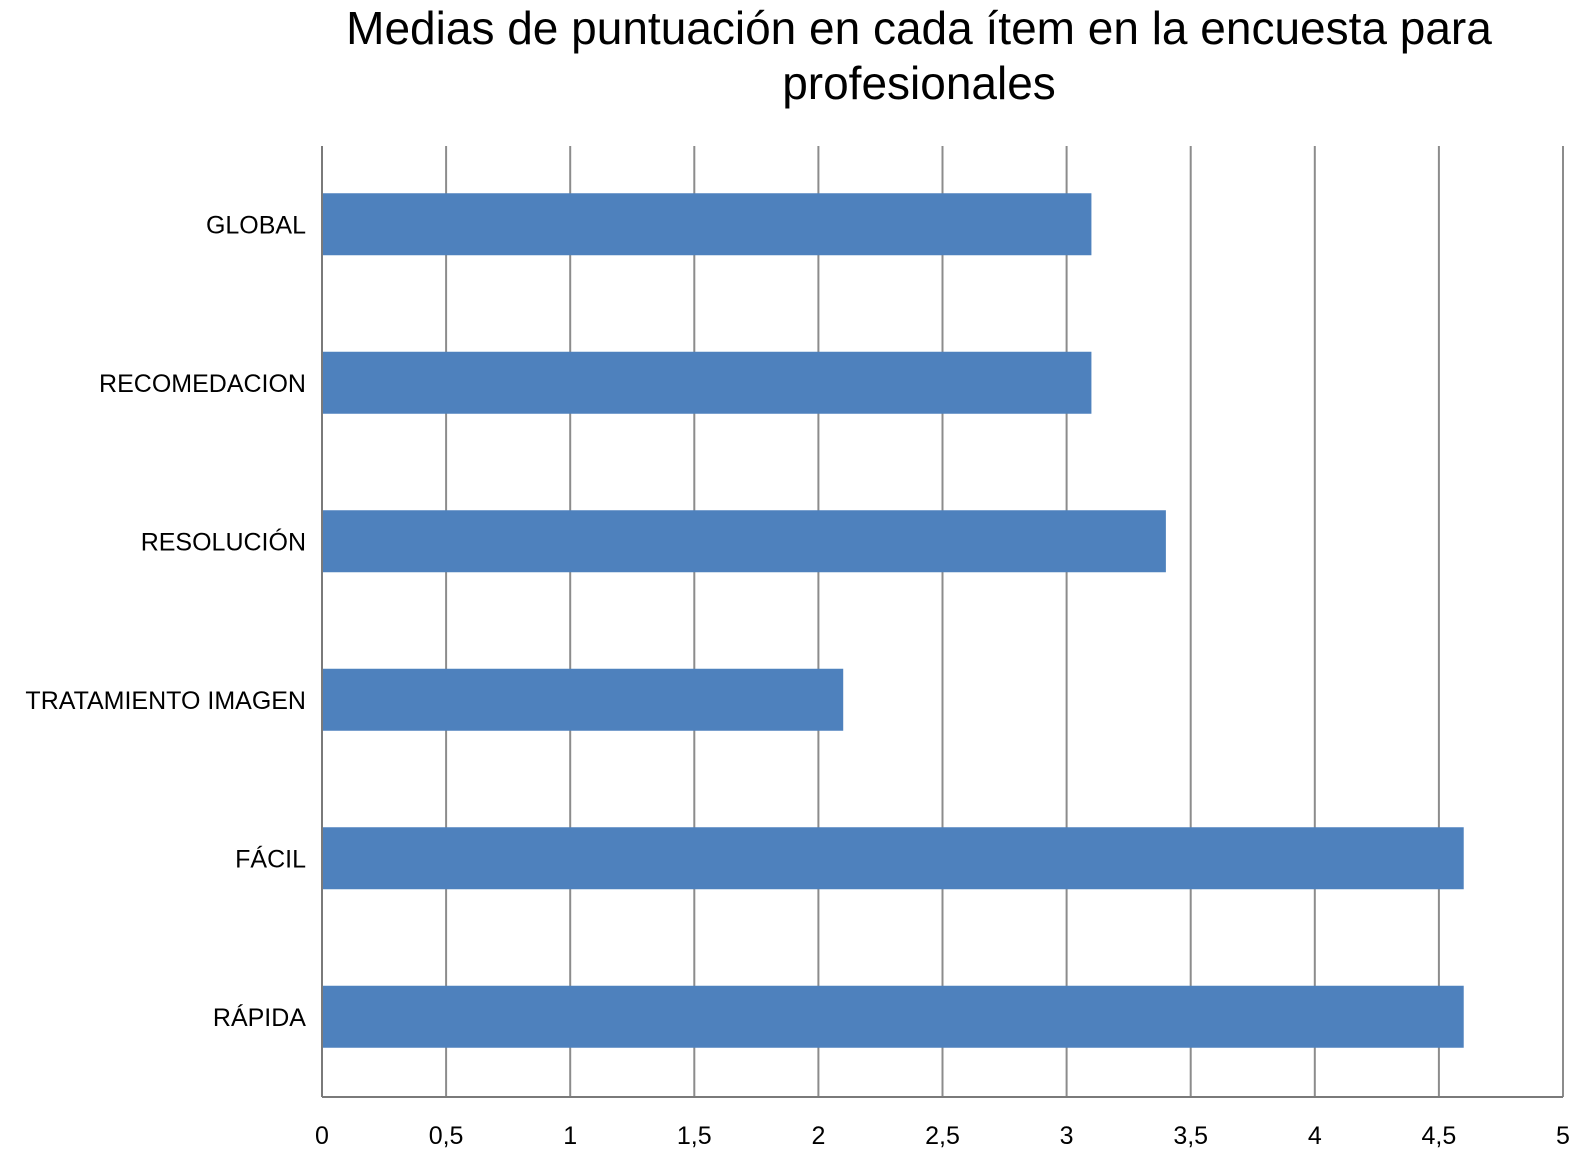  Describe the element at coordinates (322, 1136) in the screenshot. I see `x-tick-label: 0` at that location.